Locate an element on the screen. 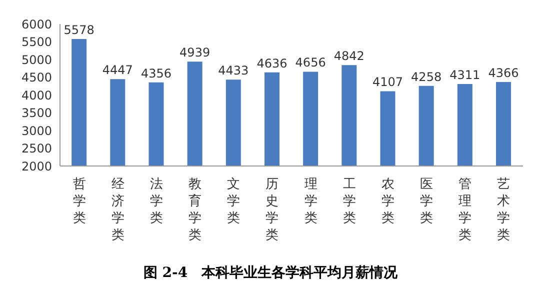  y-tick-label: 5500 is located at coordinates (36, 42).